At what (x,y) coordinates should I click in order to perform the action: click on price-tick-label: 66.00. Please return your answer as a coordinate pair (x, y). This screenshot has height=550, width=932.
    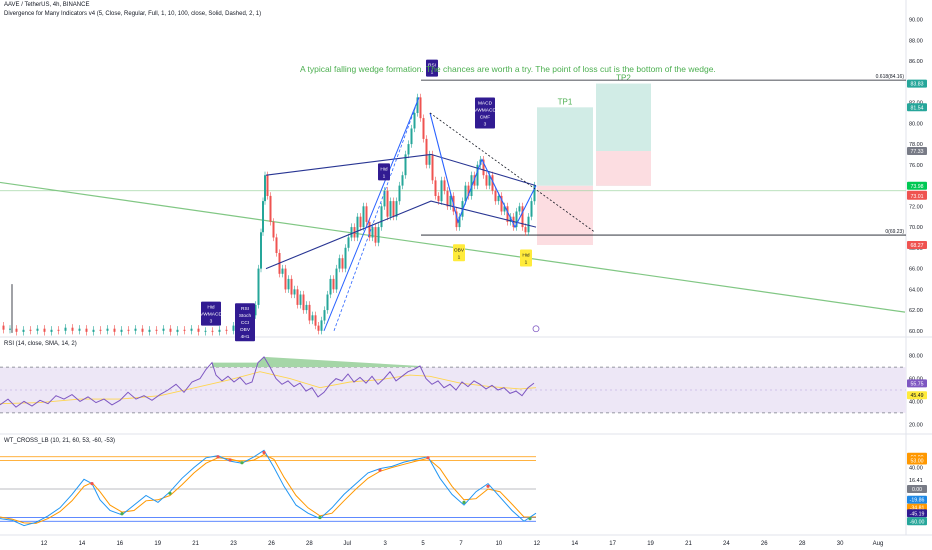
    Looking at the image, I should click on (916, 270).